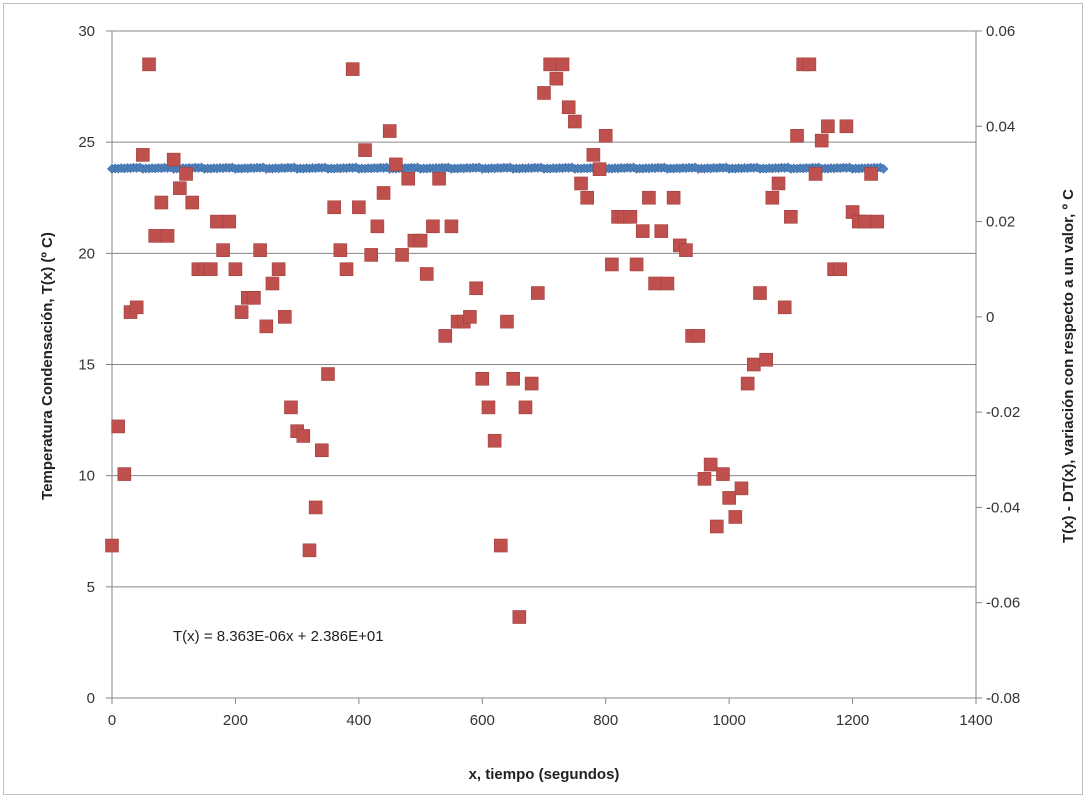 Image resolution: width=1088 pixels, height=799 pixels. Describe the element at coordinates (990, 317) in the screenshot. I see `y-right-tick-label: 0` at that location.